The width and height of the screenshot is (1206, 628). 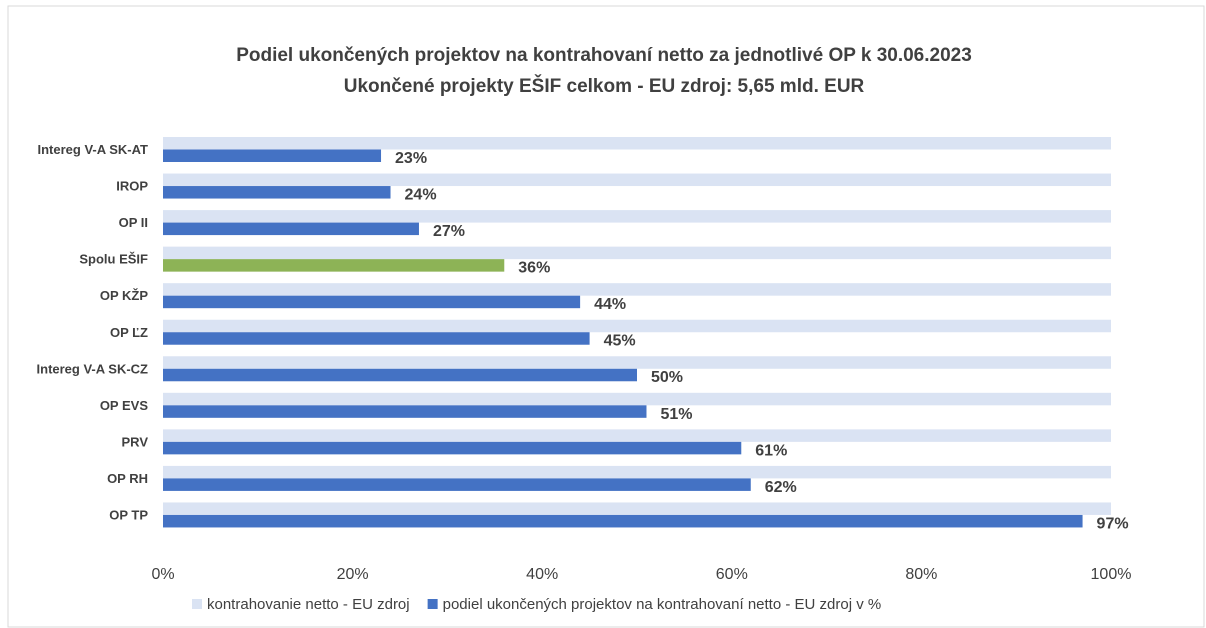 What do you see at coordinates (92, 149) in the screenshot?
I see `y-tick-label: Intereg V-A SK-AT` at bounding box center [92, 149].